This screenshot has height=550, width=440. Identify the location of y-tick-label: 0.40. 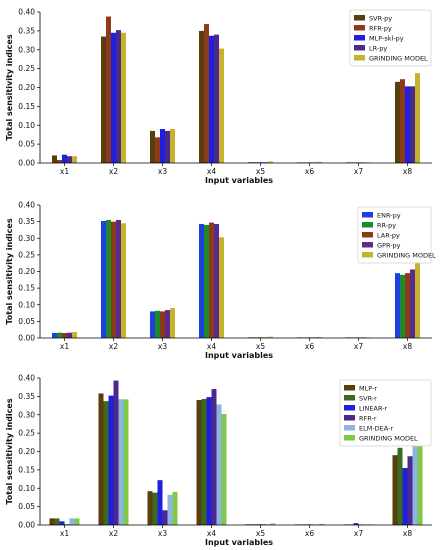
(26, 205).